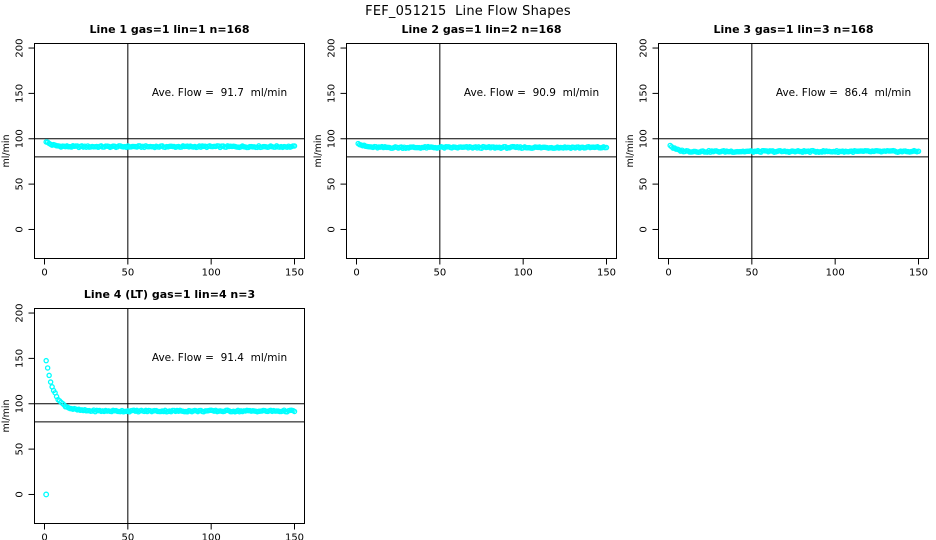 Image resolution: width=936 pixels, height=540 pixels. I want to click on subplot-title: Line 3 gas=1 lin=3 n=168, so click(793, 29).